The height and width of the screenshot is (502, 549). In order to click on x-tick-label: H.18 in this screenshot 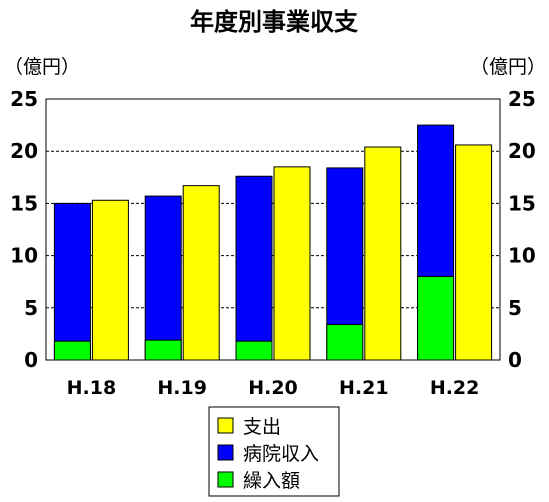, I will do `click(92, 388)`.